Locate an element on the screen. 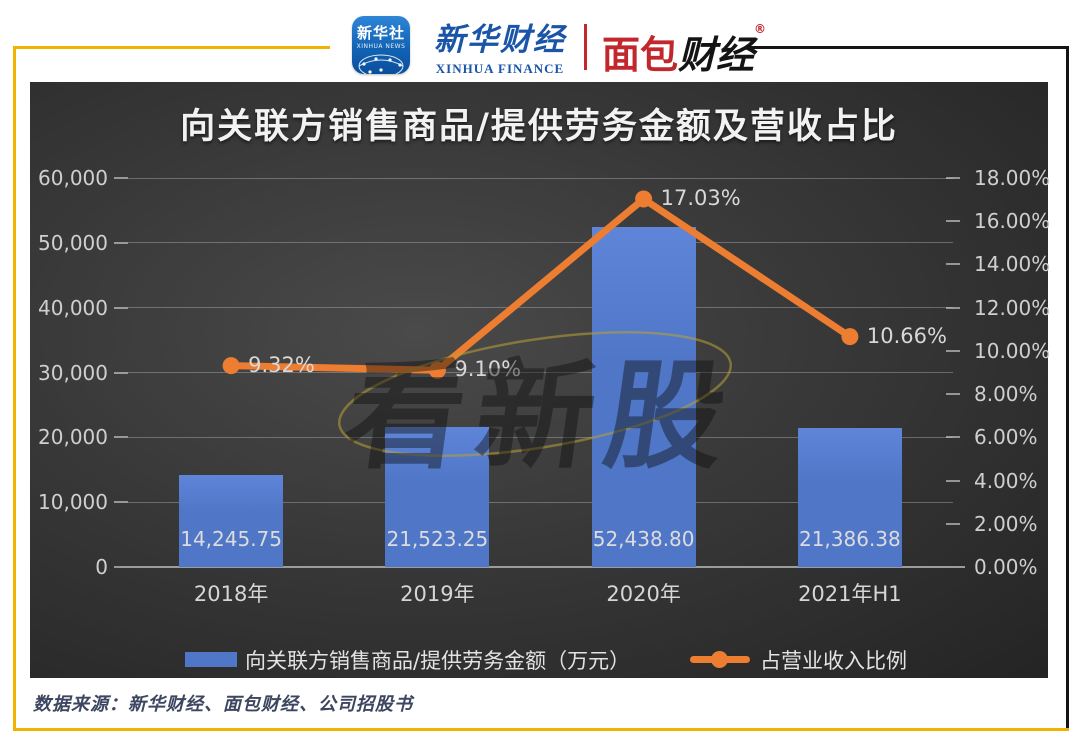  registered-mark: ® is located at coordinates (760, 29).